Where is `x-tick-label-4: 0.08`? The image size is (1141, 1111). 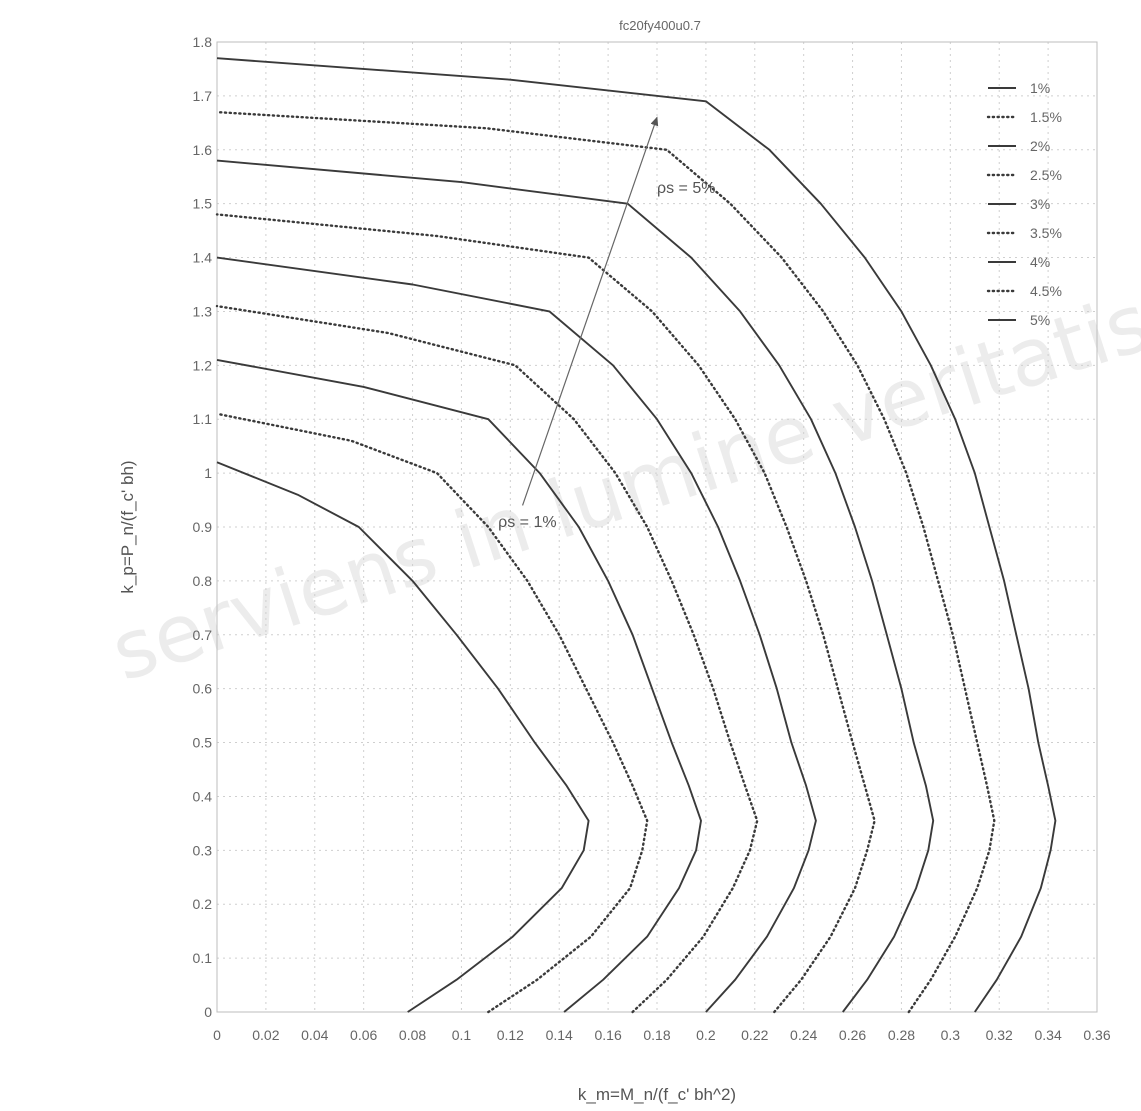 x-tick-label-4: 0.08 is located at coordinates (412, 1035).